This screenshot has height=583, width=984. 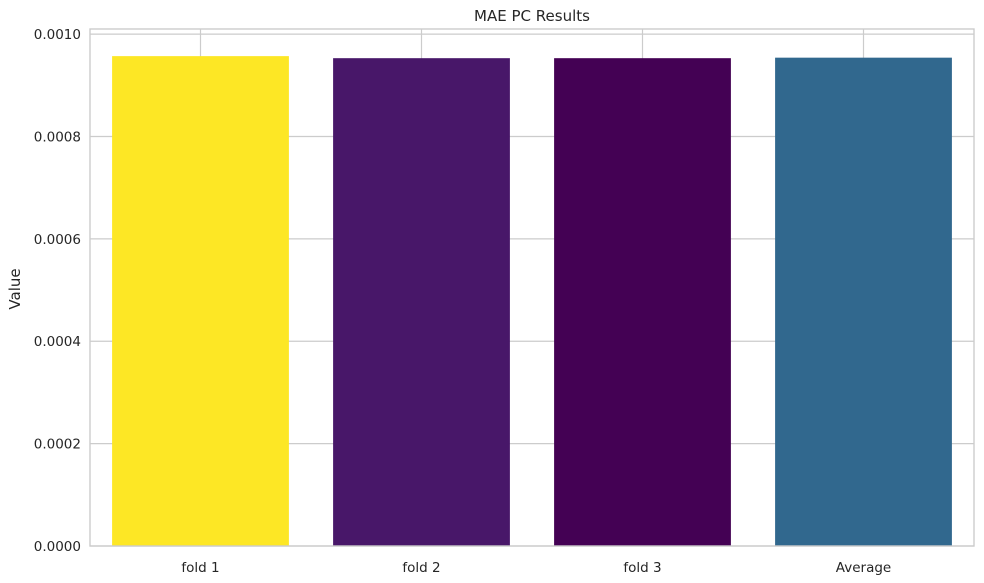 What do you see at coordinates (642, 568) in the screenshot?
I see `x-tick-label: fold 3` at bounding box center [642, 568].